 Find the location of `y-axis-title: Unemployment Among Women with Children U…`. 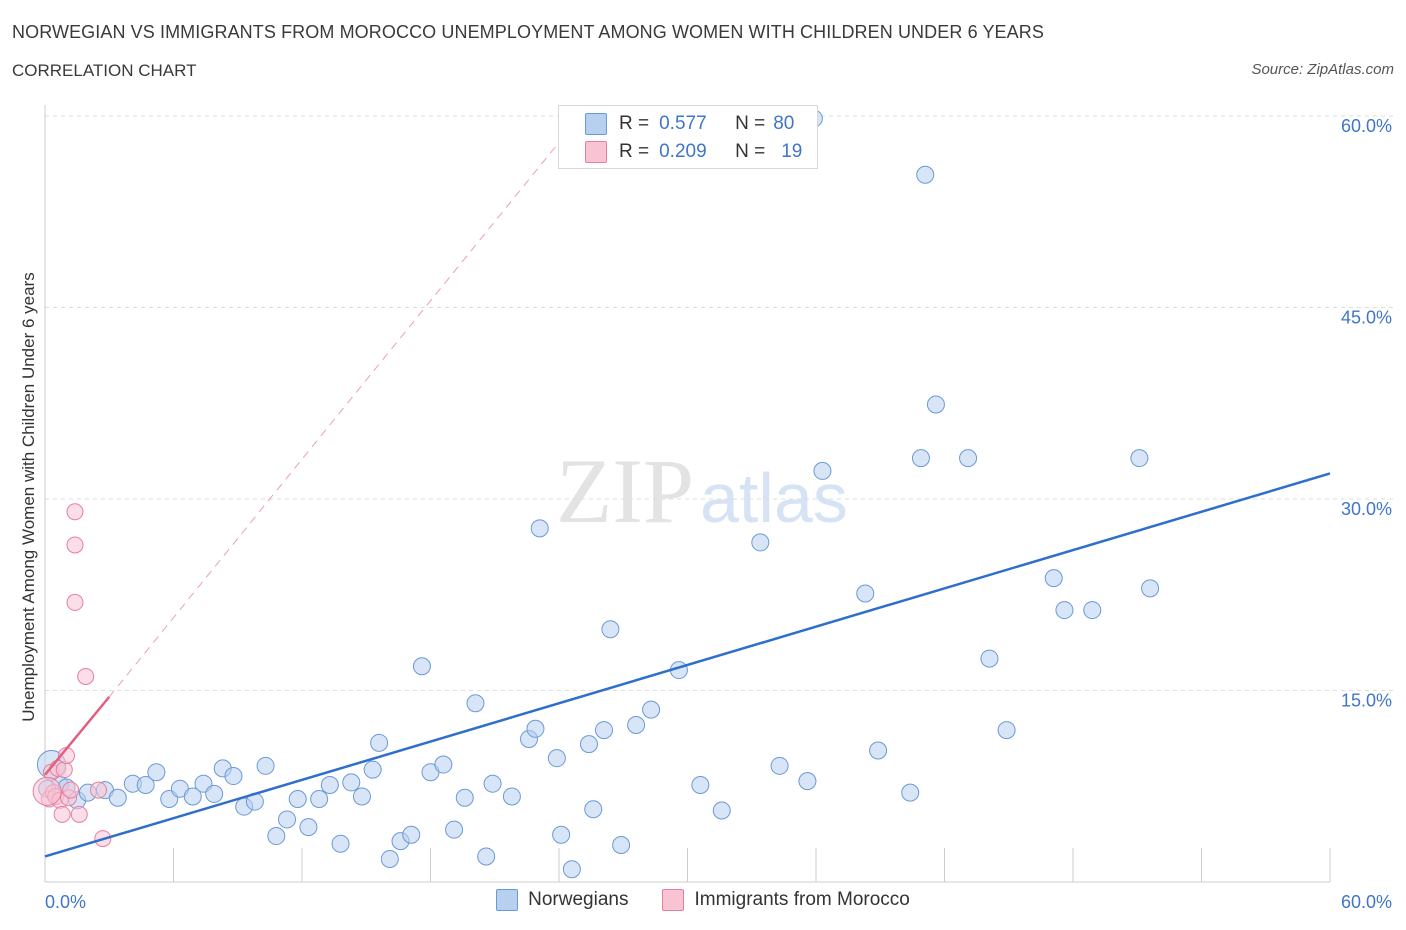

y-axis-title: Unemployment Among Women with Children U… is located at coordinates (28, 496).